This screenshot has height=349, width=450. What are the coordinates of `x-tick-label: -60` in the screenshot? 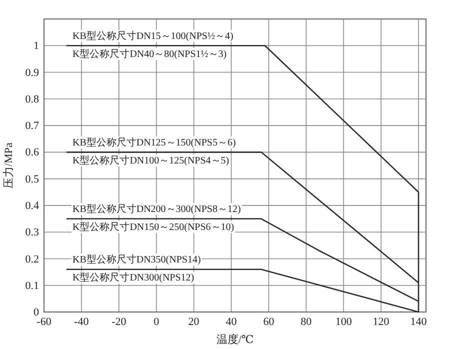 It's located at (44, 322).